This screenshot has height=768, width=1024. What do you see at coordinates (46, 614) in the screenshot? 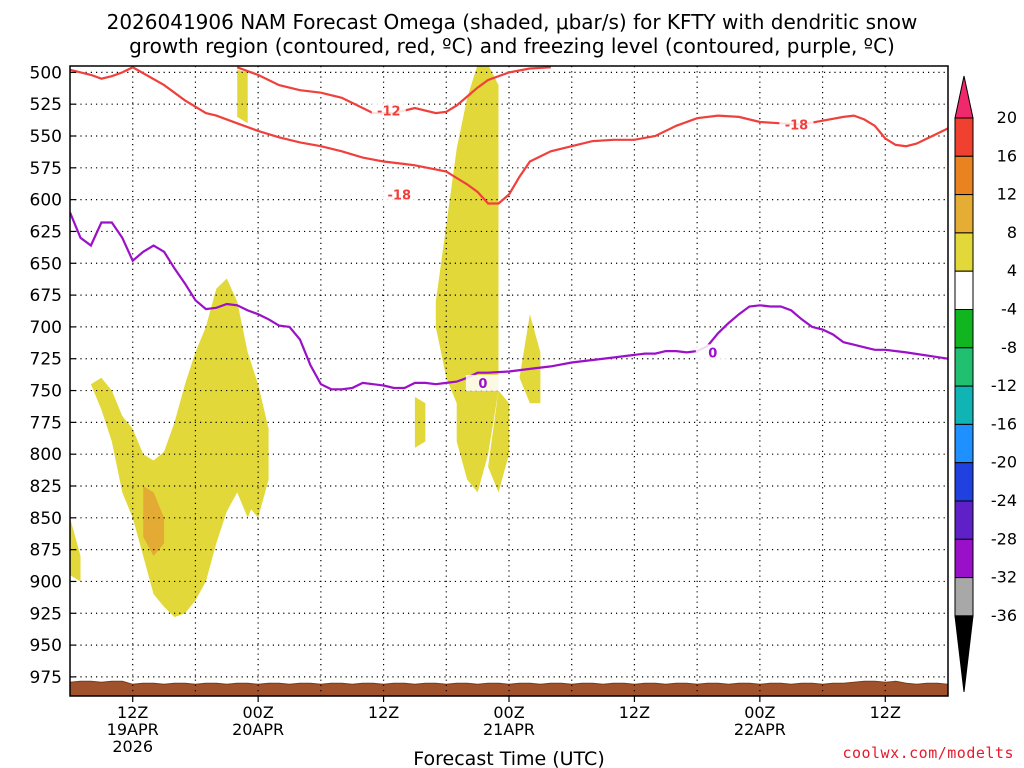
I see `y-tick-label-925: 925` at bounding box center [46, 614].